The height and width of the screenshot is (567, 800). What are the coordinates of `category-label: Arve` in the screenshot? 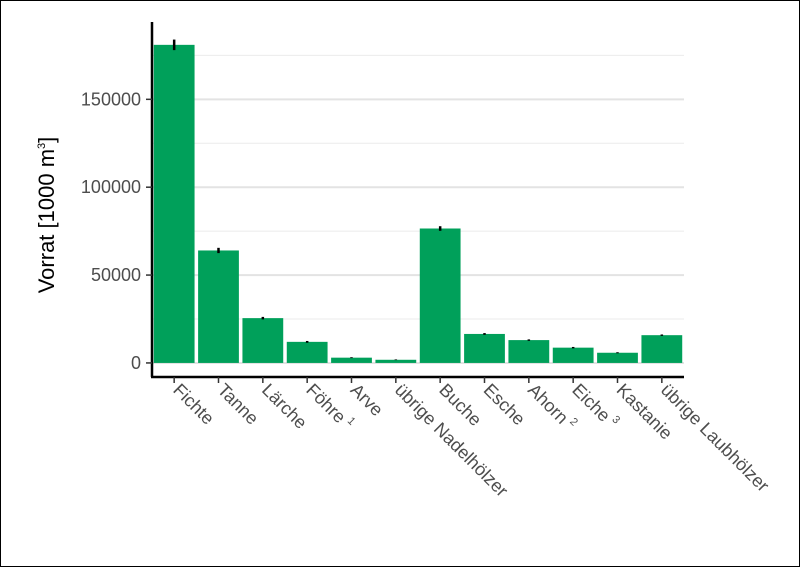 It's located at (367, 400).